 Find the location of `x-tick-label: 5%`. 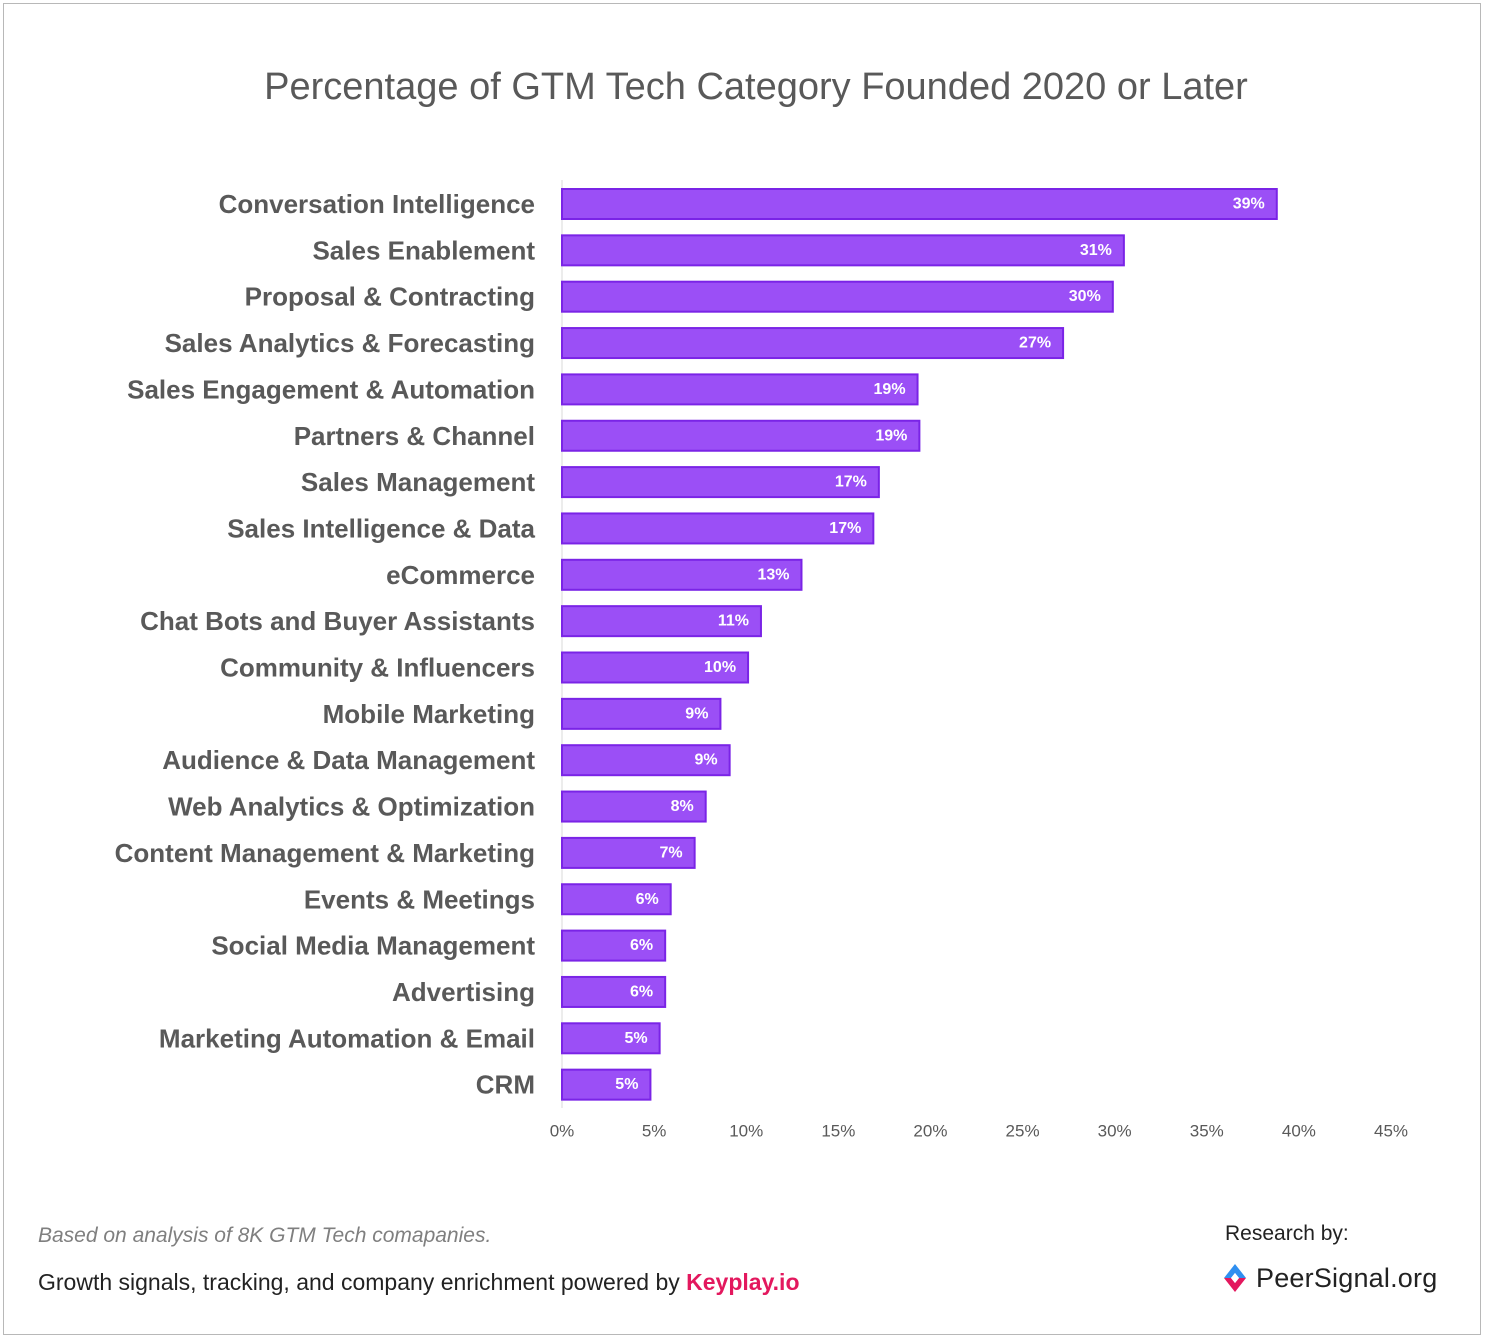

x-tick-label: 5% is located at coordinates (654, 1131).